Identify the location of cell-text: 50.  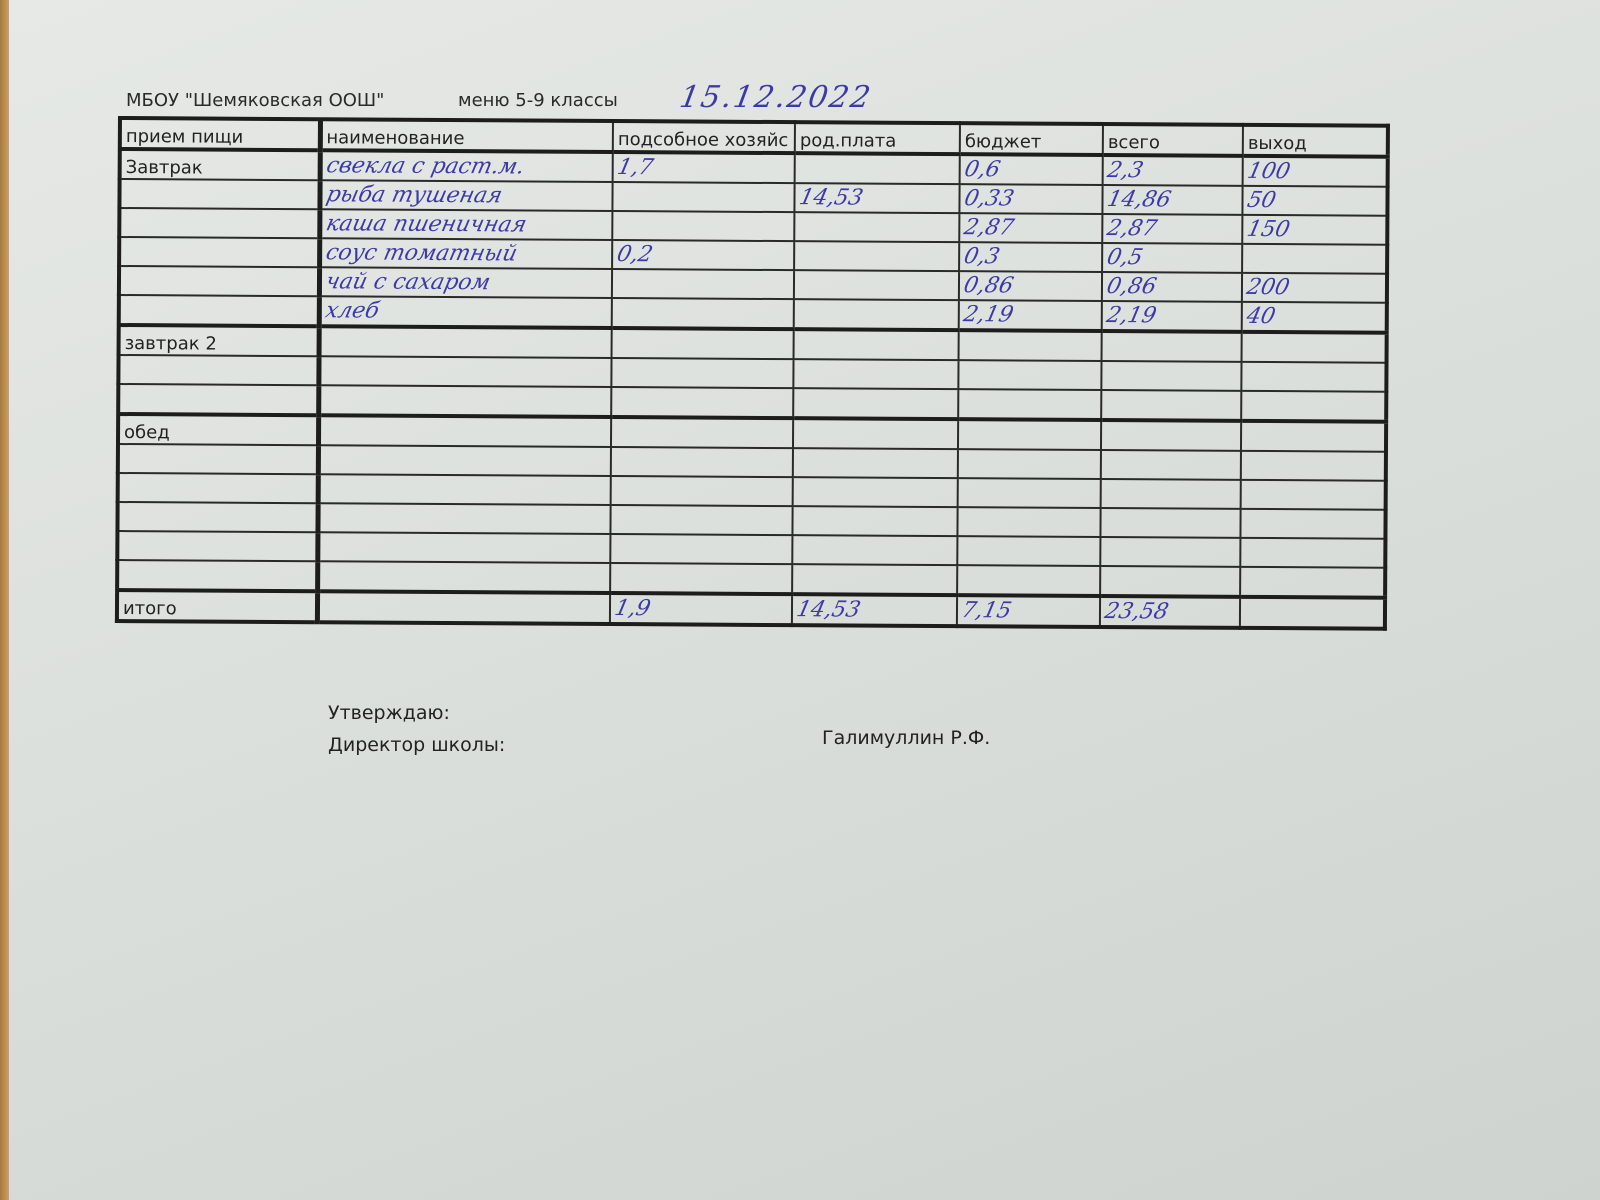
(1261, 200).